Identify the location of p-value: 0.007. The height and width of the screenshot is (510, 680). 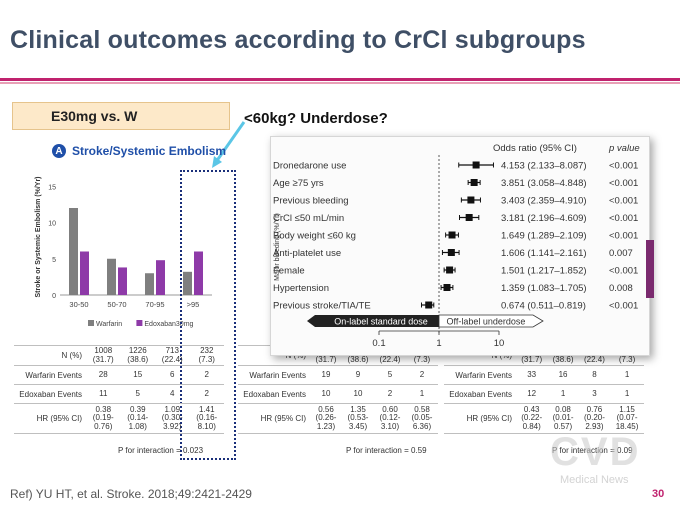
(621, 253).